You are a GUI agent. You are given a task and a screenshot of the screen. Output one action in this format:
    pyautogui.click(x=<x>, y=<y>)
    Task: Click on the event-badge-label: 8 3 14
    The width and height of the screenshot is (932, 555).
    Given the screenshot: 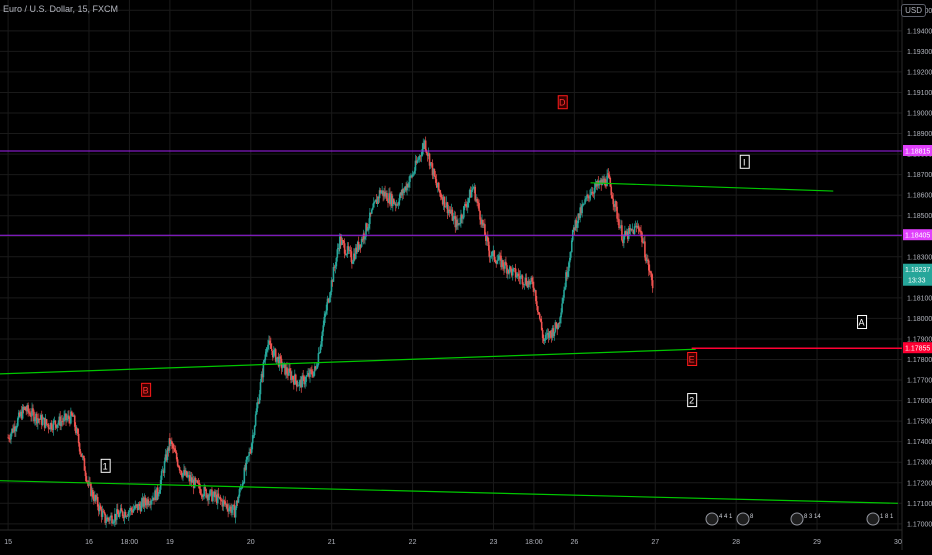 What is the action you would take?
    pyautogui.click(x=812, y=517)
    